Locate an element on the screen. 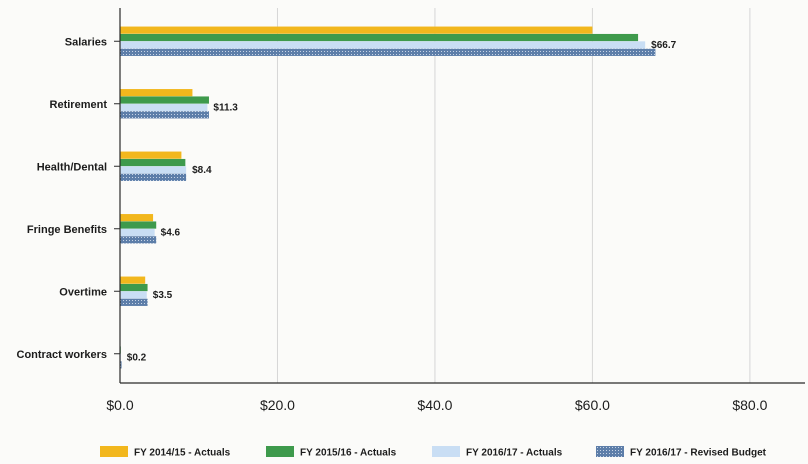  category-label: Overtime is located at coordinates (83, 292).